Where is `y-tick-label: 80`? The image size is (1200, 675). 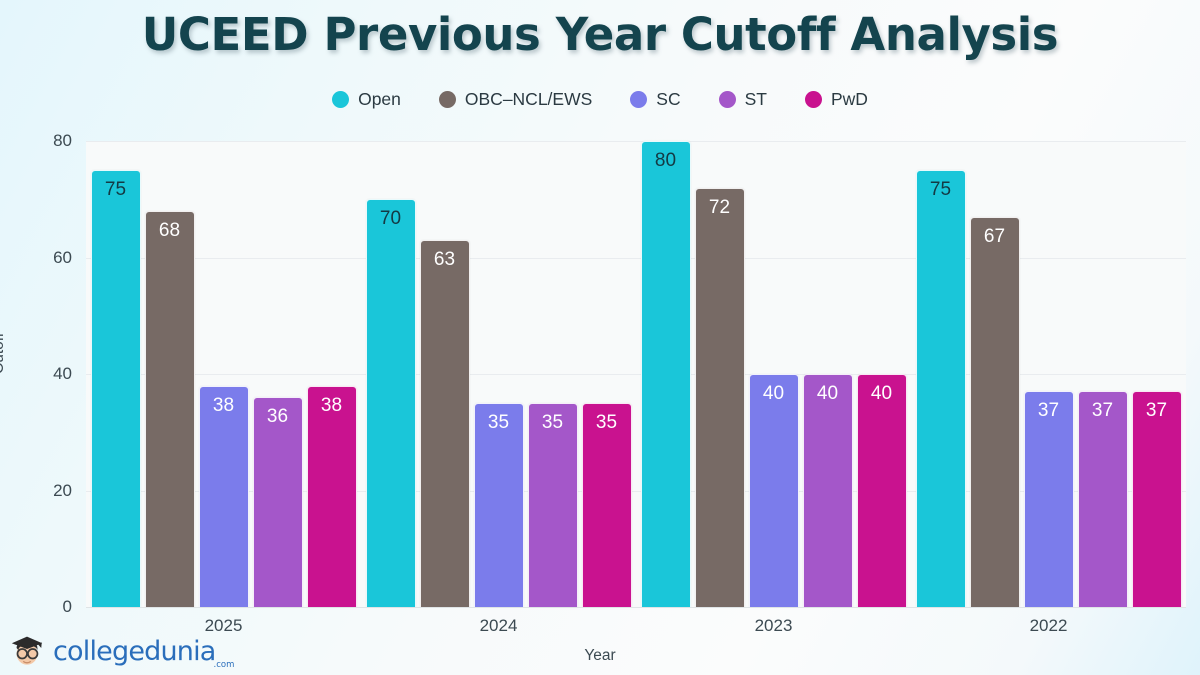 y-tick-label: 80 is located at coordinates (62, 140).